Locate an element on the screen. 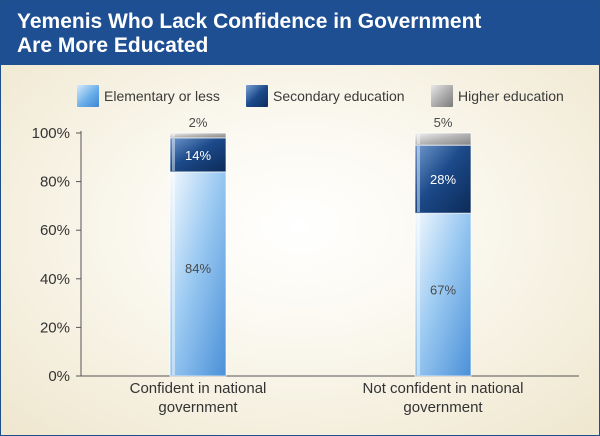  legend-swatch-elementary is located at coordinates (88, 96).